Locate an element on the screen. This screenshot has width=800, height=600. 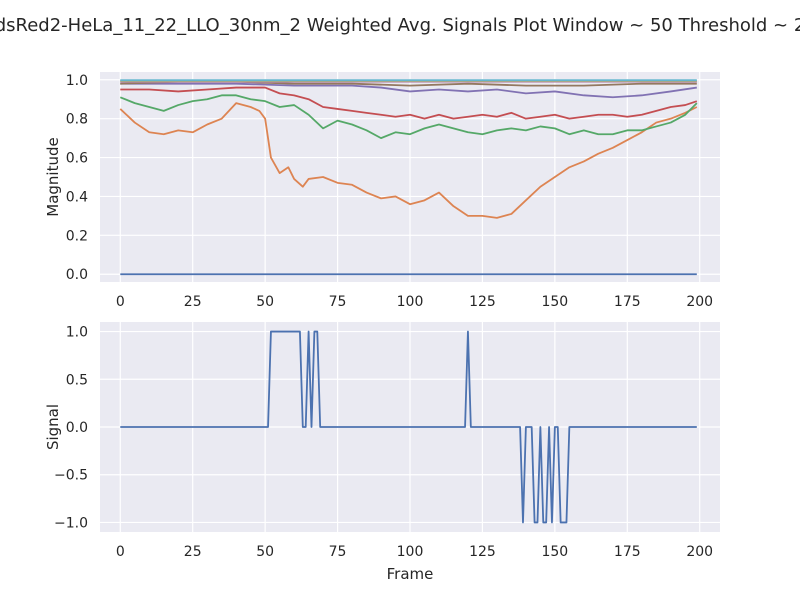
y-tick-label: 0.2 is located at coordinates (77, 236).